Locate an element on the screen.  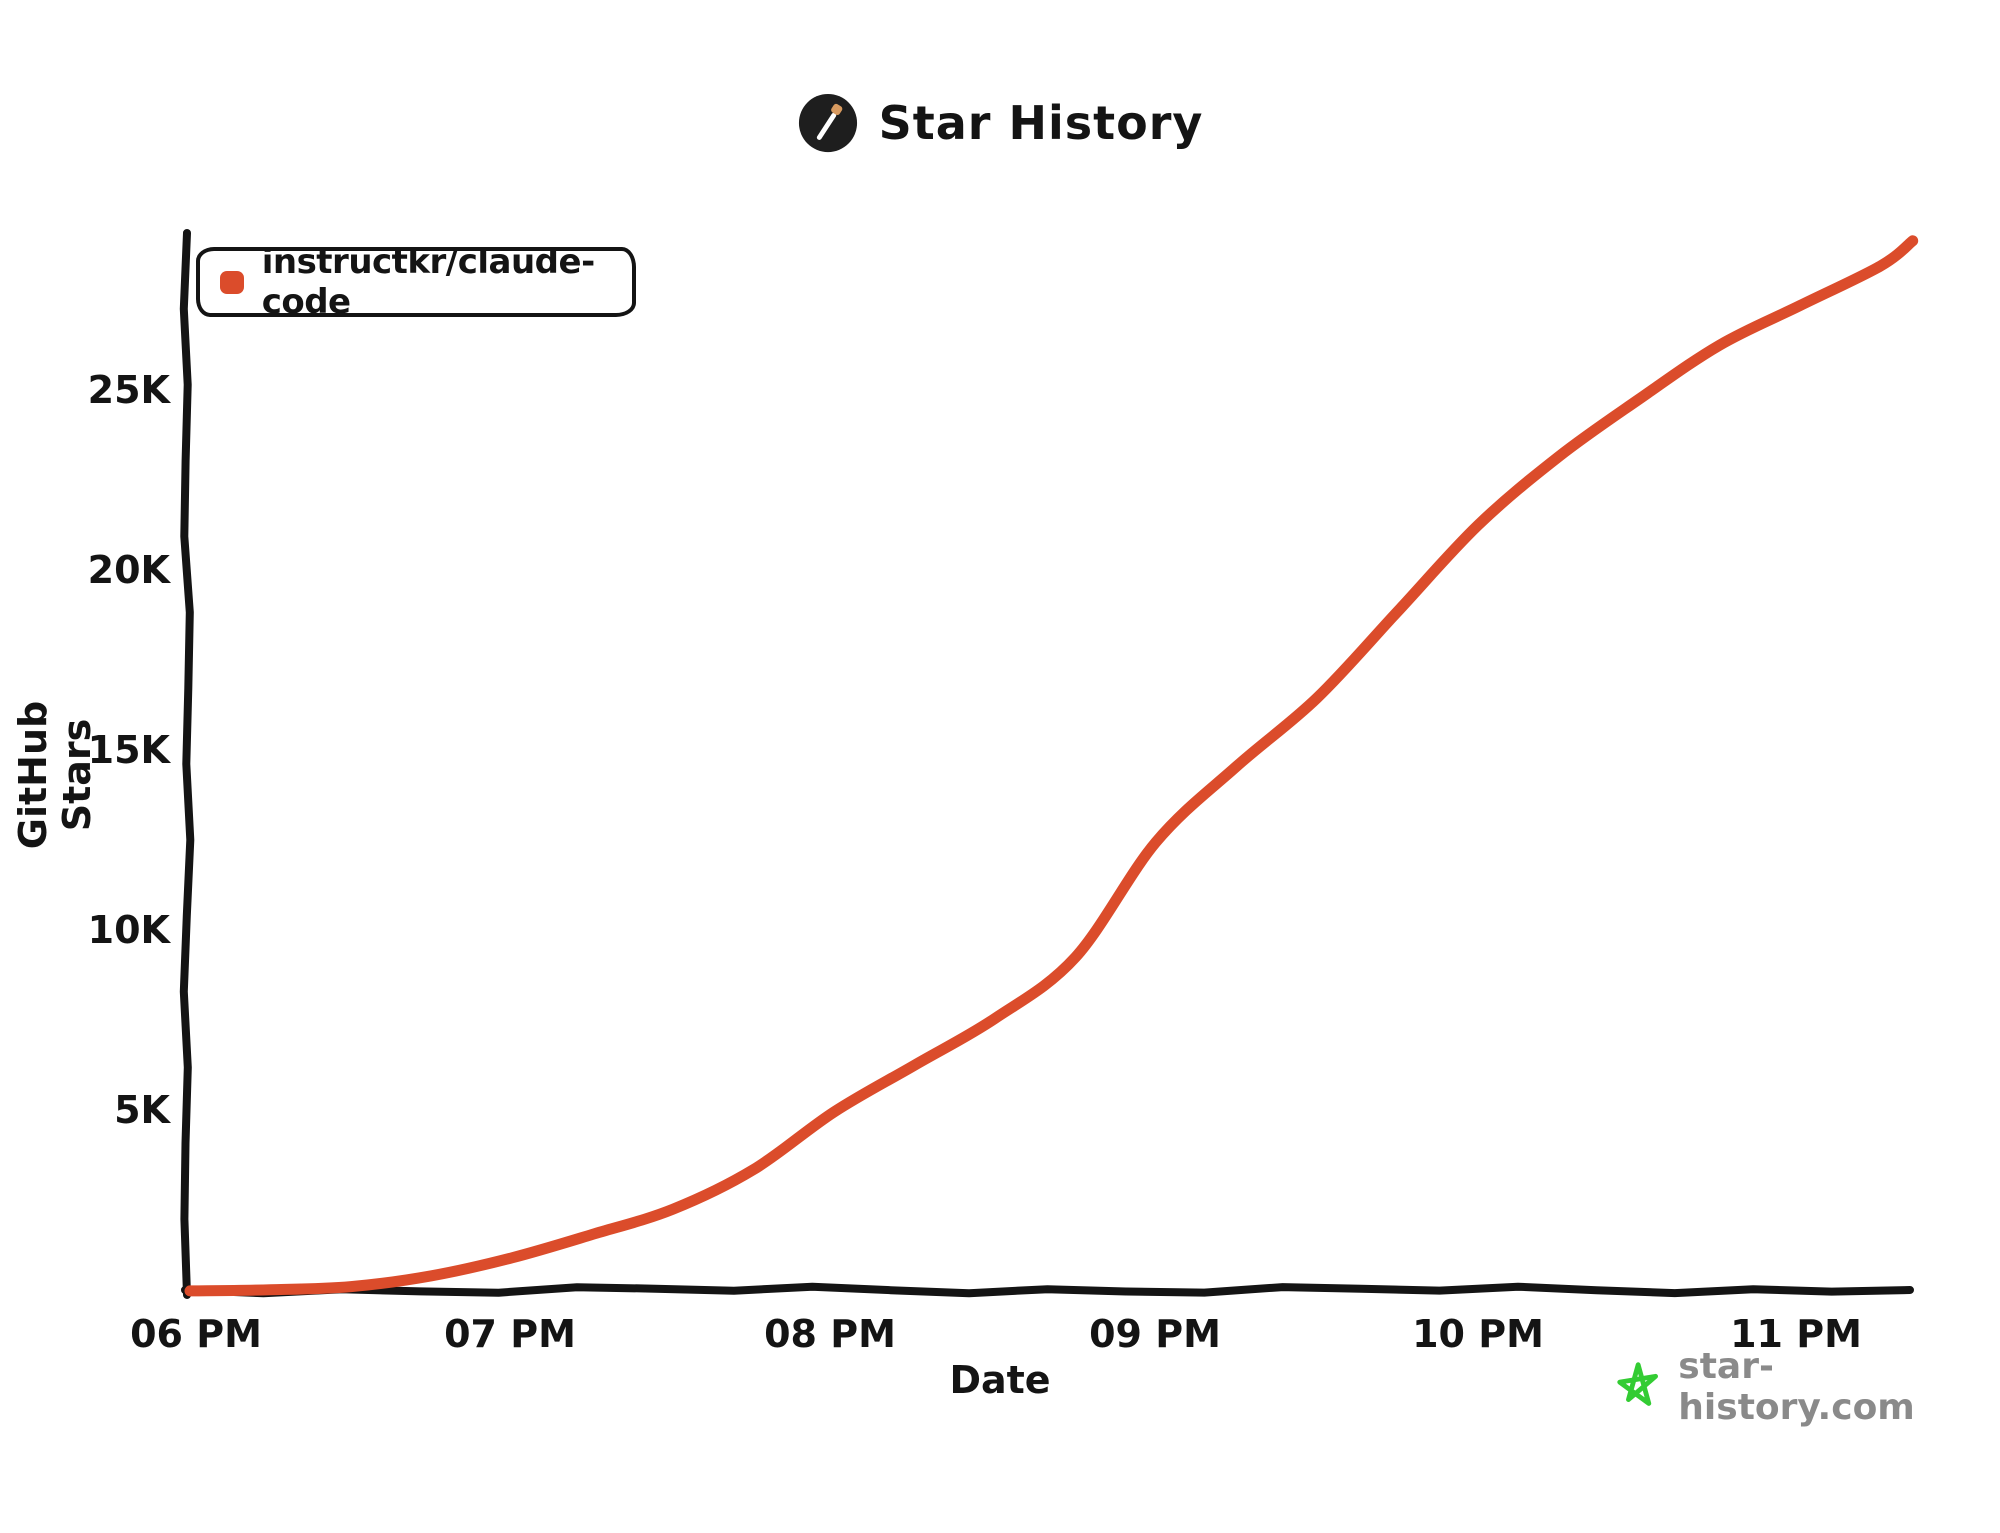
x-tick-label: 08 PM is located at coordinates (830, 1334).